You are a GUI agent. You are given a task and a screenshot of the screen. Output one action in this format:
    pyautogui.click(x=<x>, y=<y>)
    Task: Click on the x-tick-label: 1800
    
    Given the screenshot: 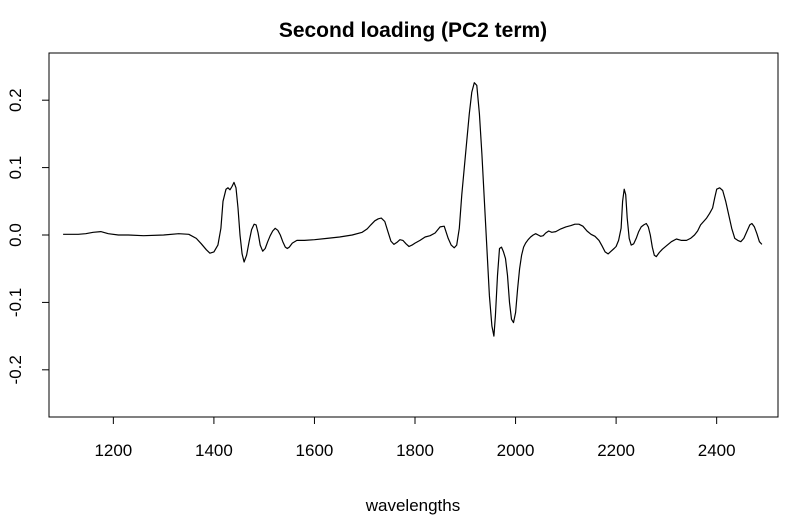 What is the action you would take?
    pyautogui.click(x=415, y=450)
    